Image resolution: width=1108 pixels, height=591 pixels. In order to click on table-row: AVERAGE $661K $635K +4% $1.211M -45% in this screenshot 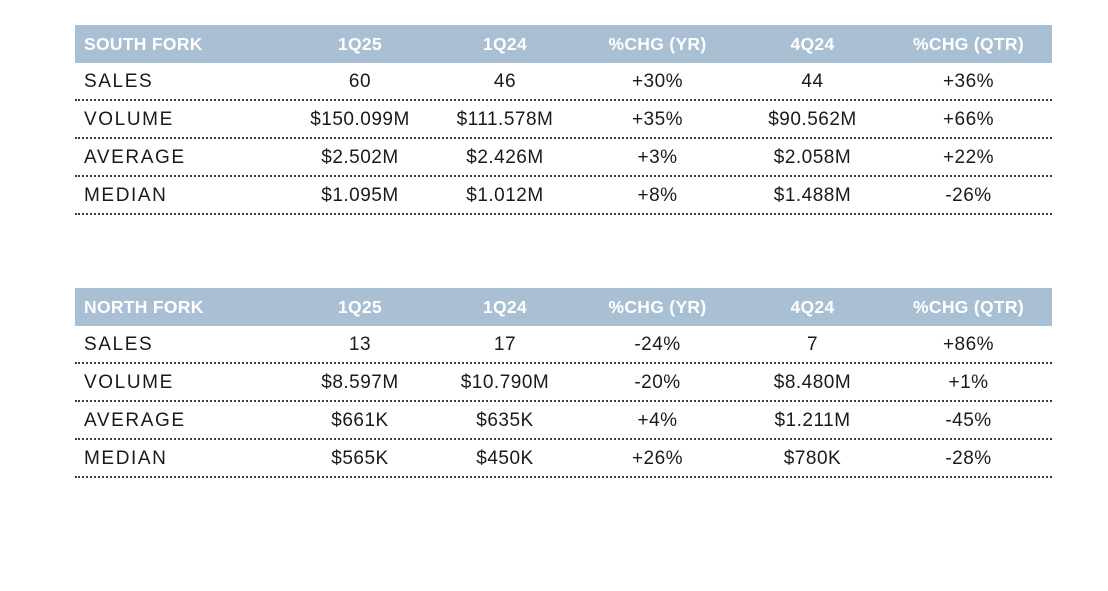, I will do `click(563, 421)`.